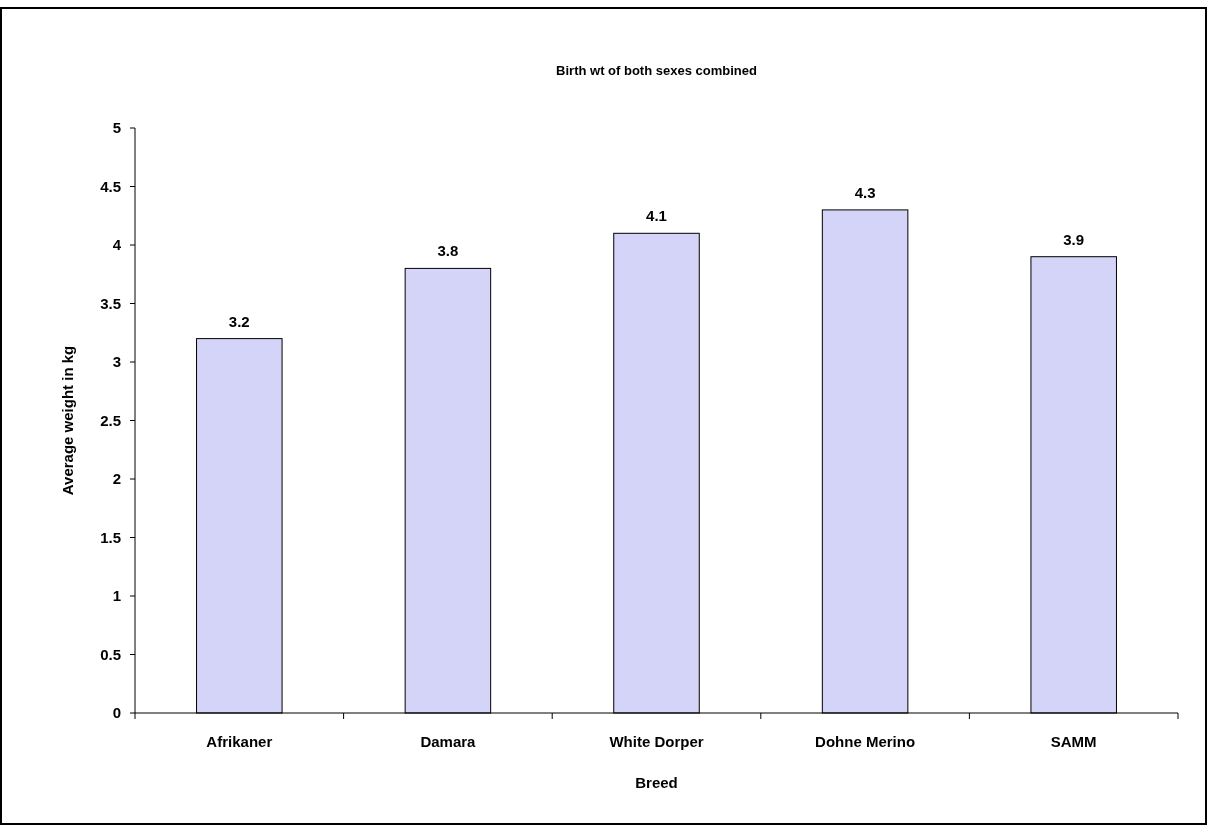 This screenshot has width=1207, height=825. Describe the element at coordinates (116, 479) in the screenshot. I see `y-tick-label: 2` at that location.